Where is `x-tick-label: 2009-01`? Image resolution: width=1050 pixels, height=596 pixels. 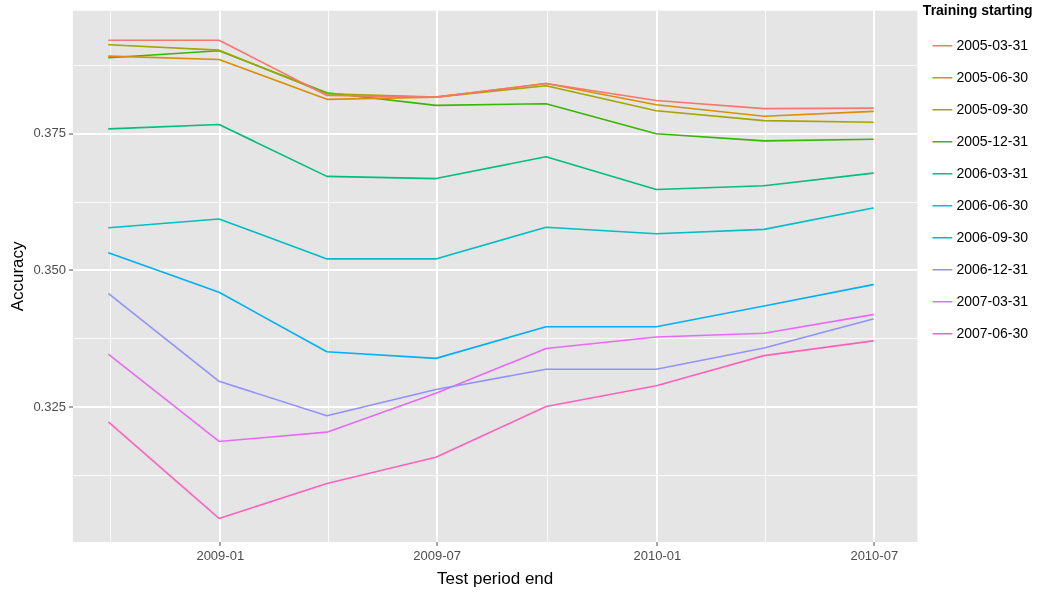 x-tick-label: 2009-01 is located at coordinates (220, 556).